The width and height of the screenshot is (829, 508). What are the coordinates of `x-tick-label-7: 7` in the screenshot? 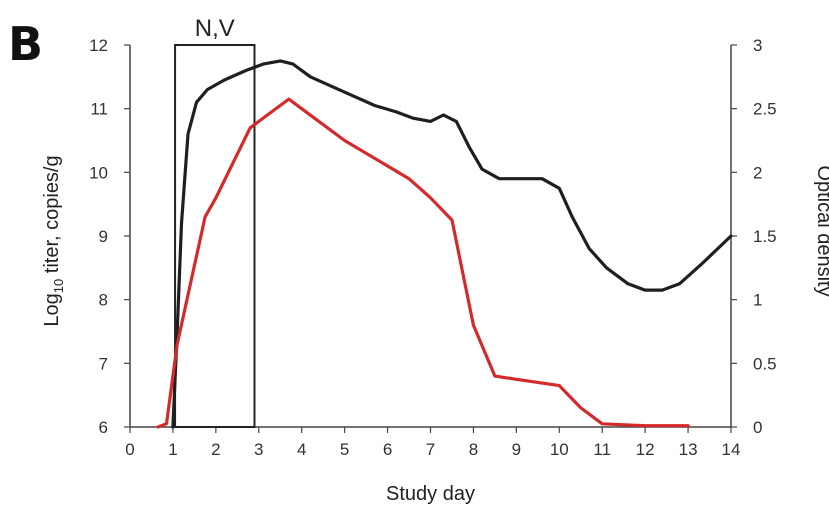 It's located at (430, 449).